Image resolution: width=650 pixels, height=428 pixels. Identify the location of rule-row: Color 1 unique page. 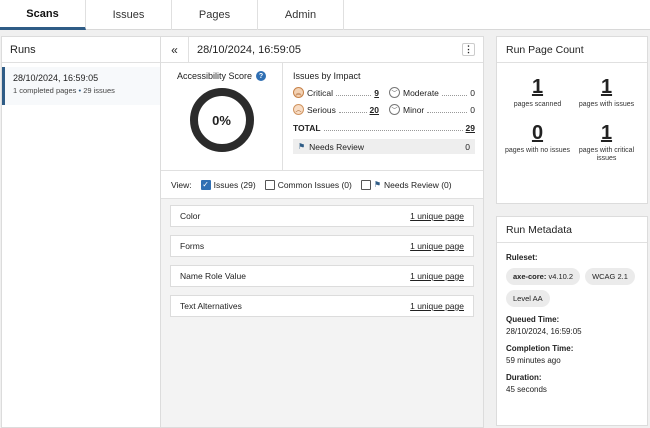
(322, 216).